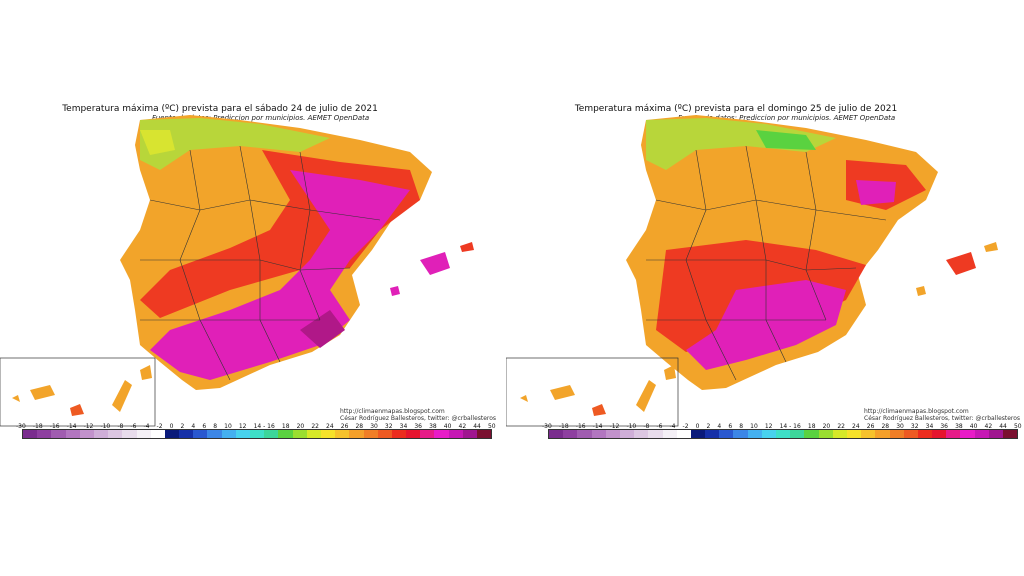  Describe the element at coordinates (88, 426) in the screenshot. I see `legend-tick-label: -12` at that location.